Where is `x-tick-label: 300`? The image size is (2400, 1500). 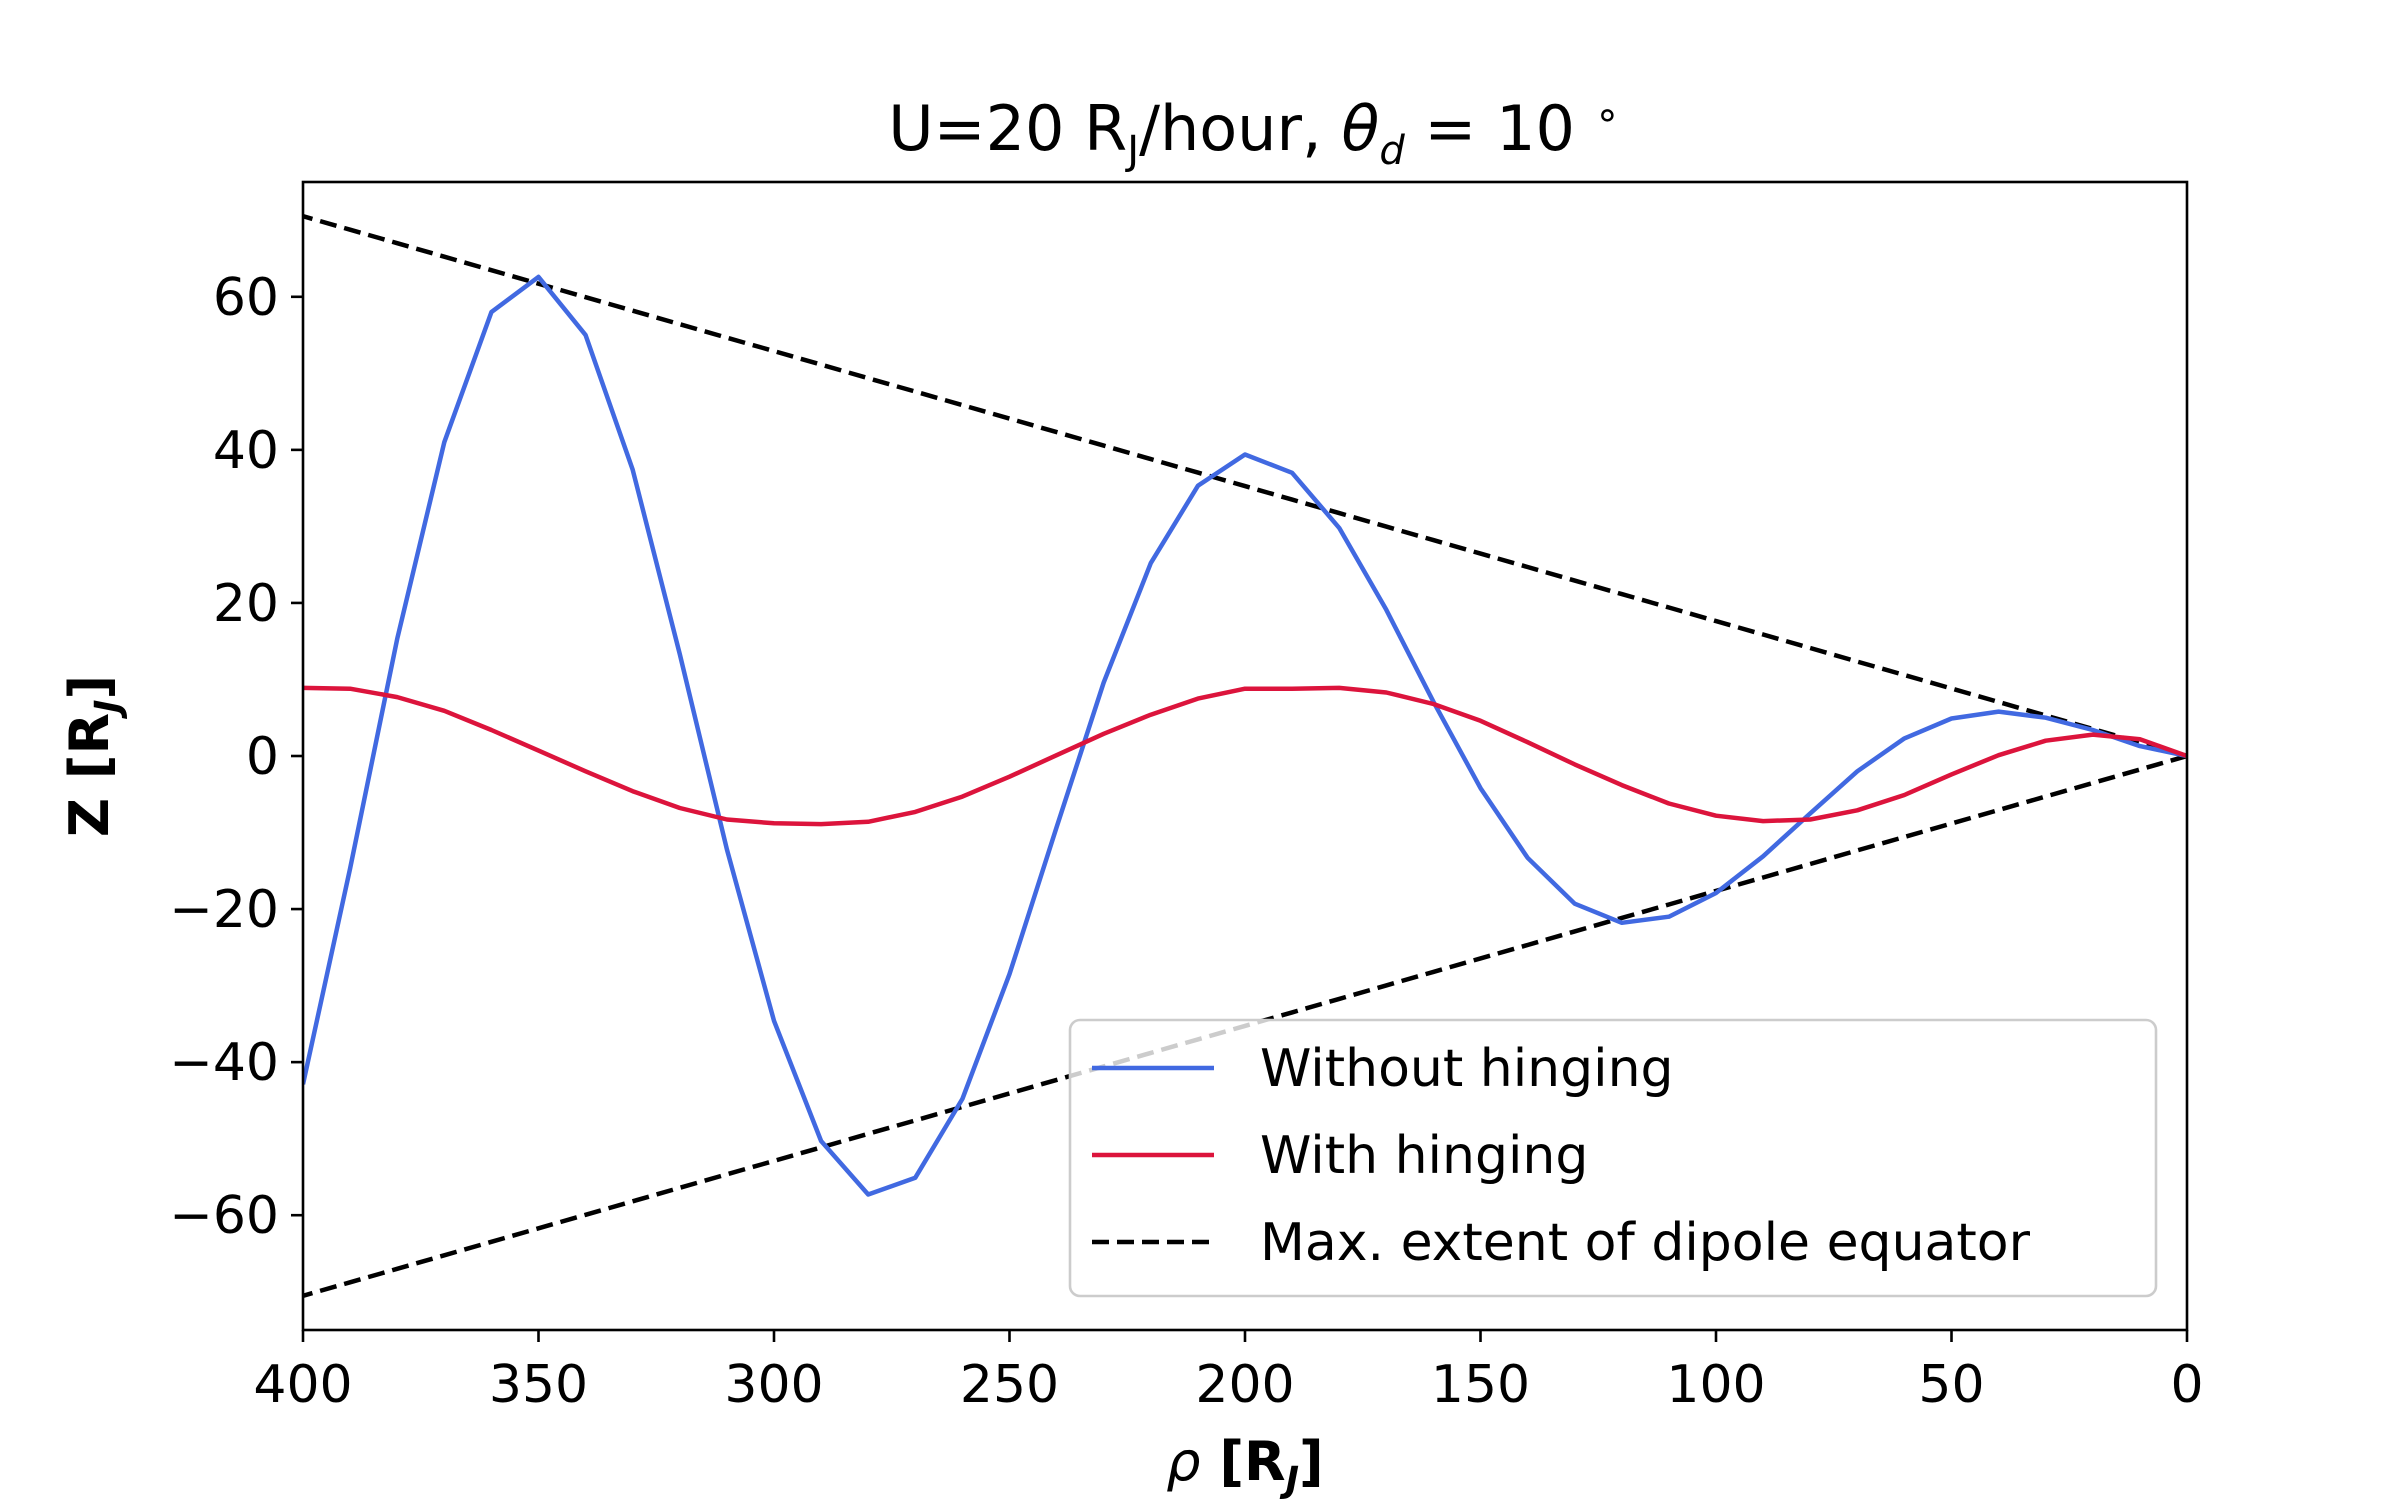 x-tick-label: 300 is located at coordinates (773, 1385).